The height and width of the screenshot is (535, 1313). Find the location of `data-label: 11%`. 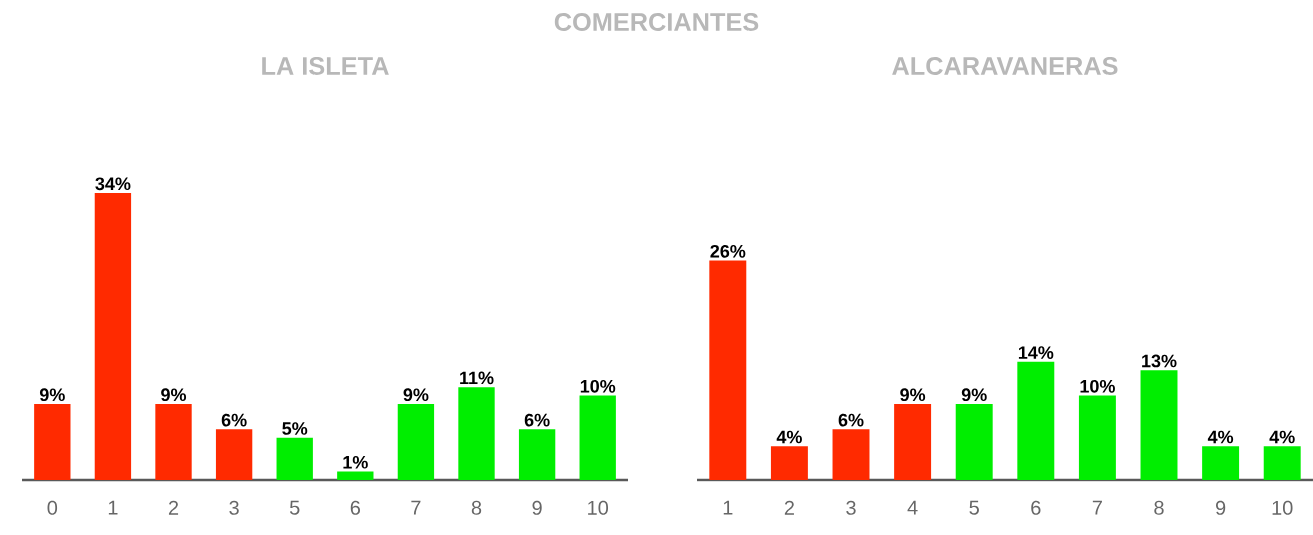

data-label: 11% is located at coordinates (477, 378).